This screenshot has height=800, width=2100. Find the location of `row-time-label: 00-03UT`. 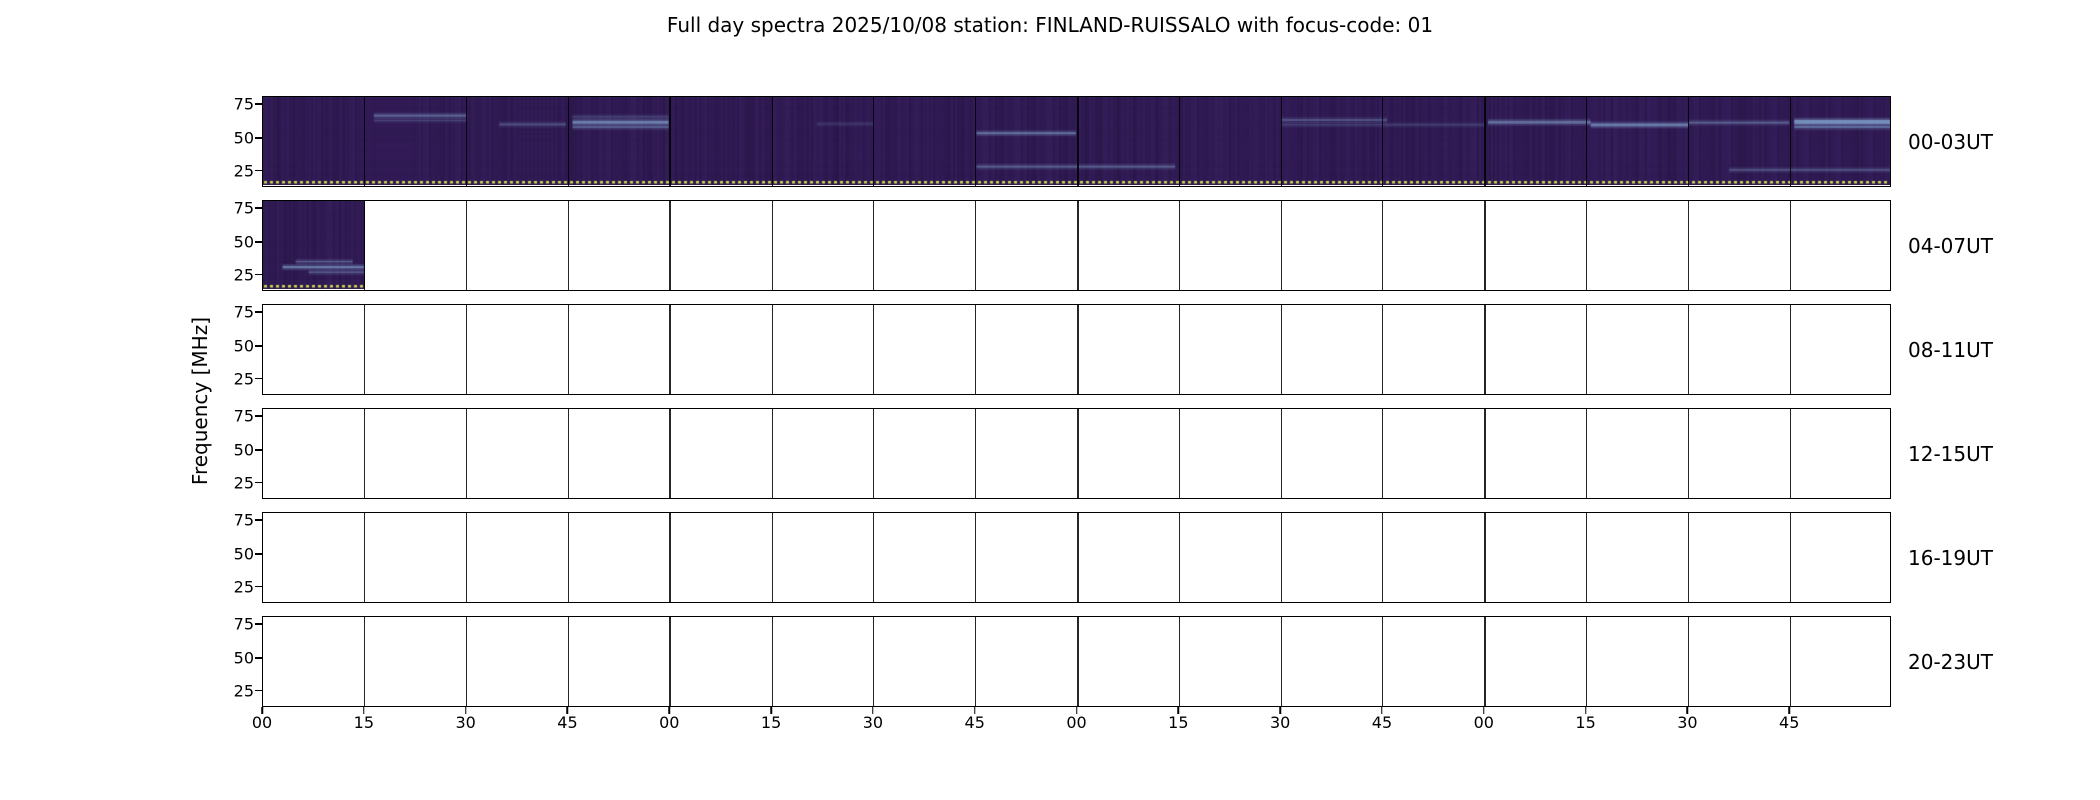

row-time-label: 00-03UT is located at coordinates (1950, 141).